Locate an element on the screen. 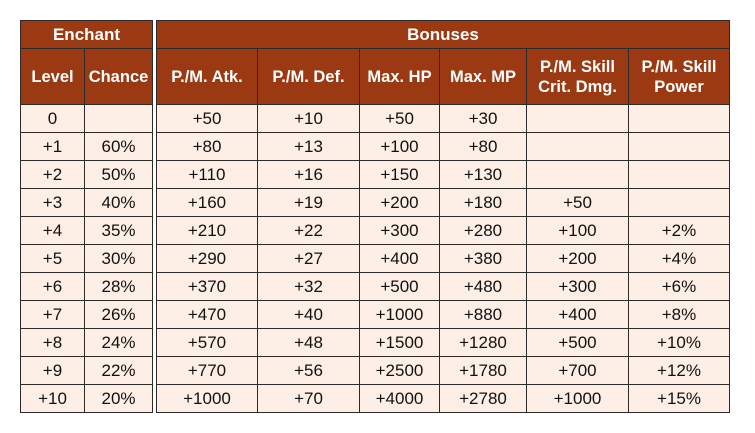  table-cell: +1500 is located at coordinates (399, 342).